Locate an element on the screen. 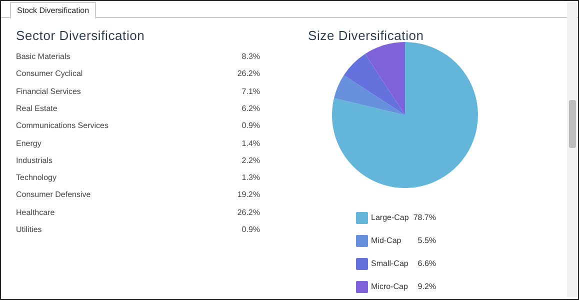 The image size is (579, 300). category-label: Industrials is located at coordinates (34, 160).